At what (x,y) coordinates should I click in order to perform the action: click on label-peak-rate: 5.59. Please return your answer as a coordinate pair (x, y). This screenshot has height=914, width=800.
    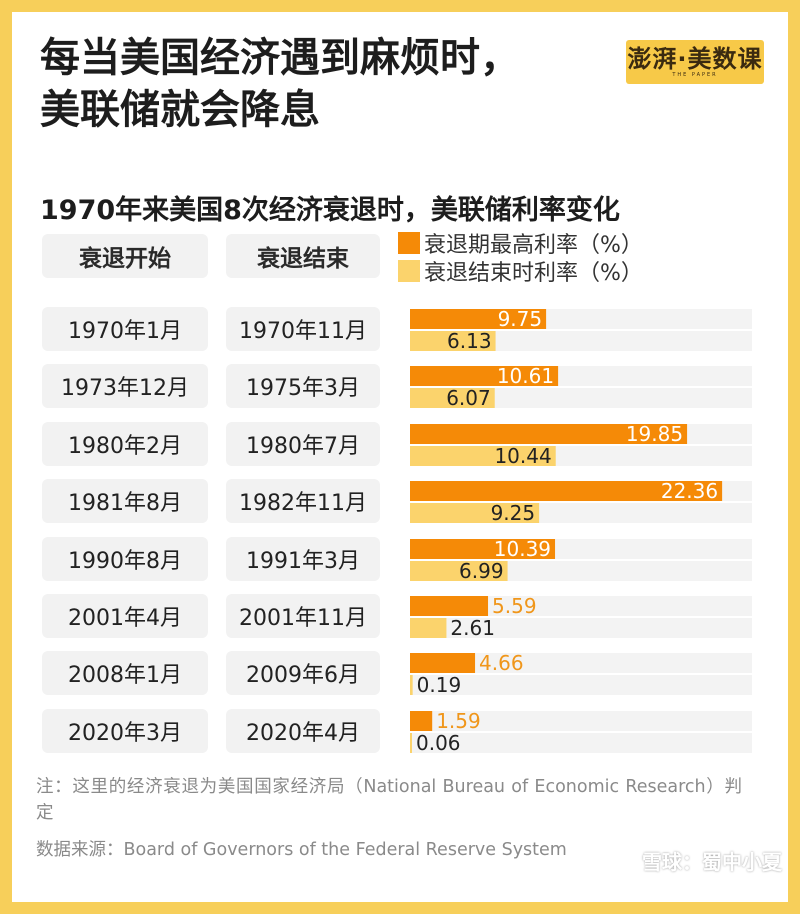
    Looking at the image, I should click on (514, 606).